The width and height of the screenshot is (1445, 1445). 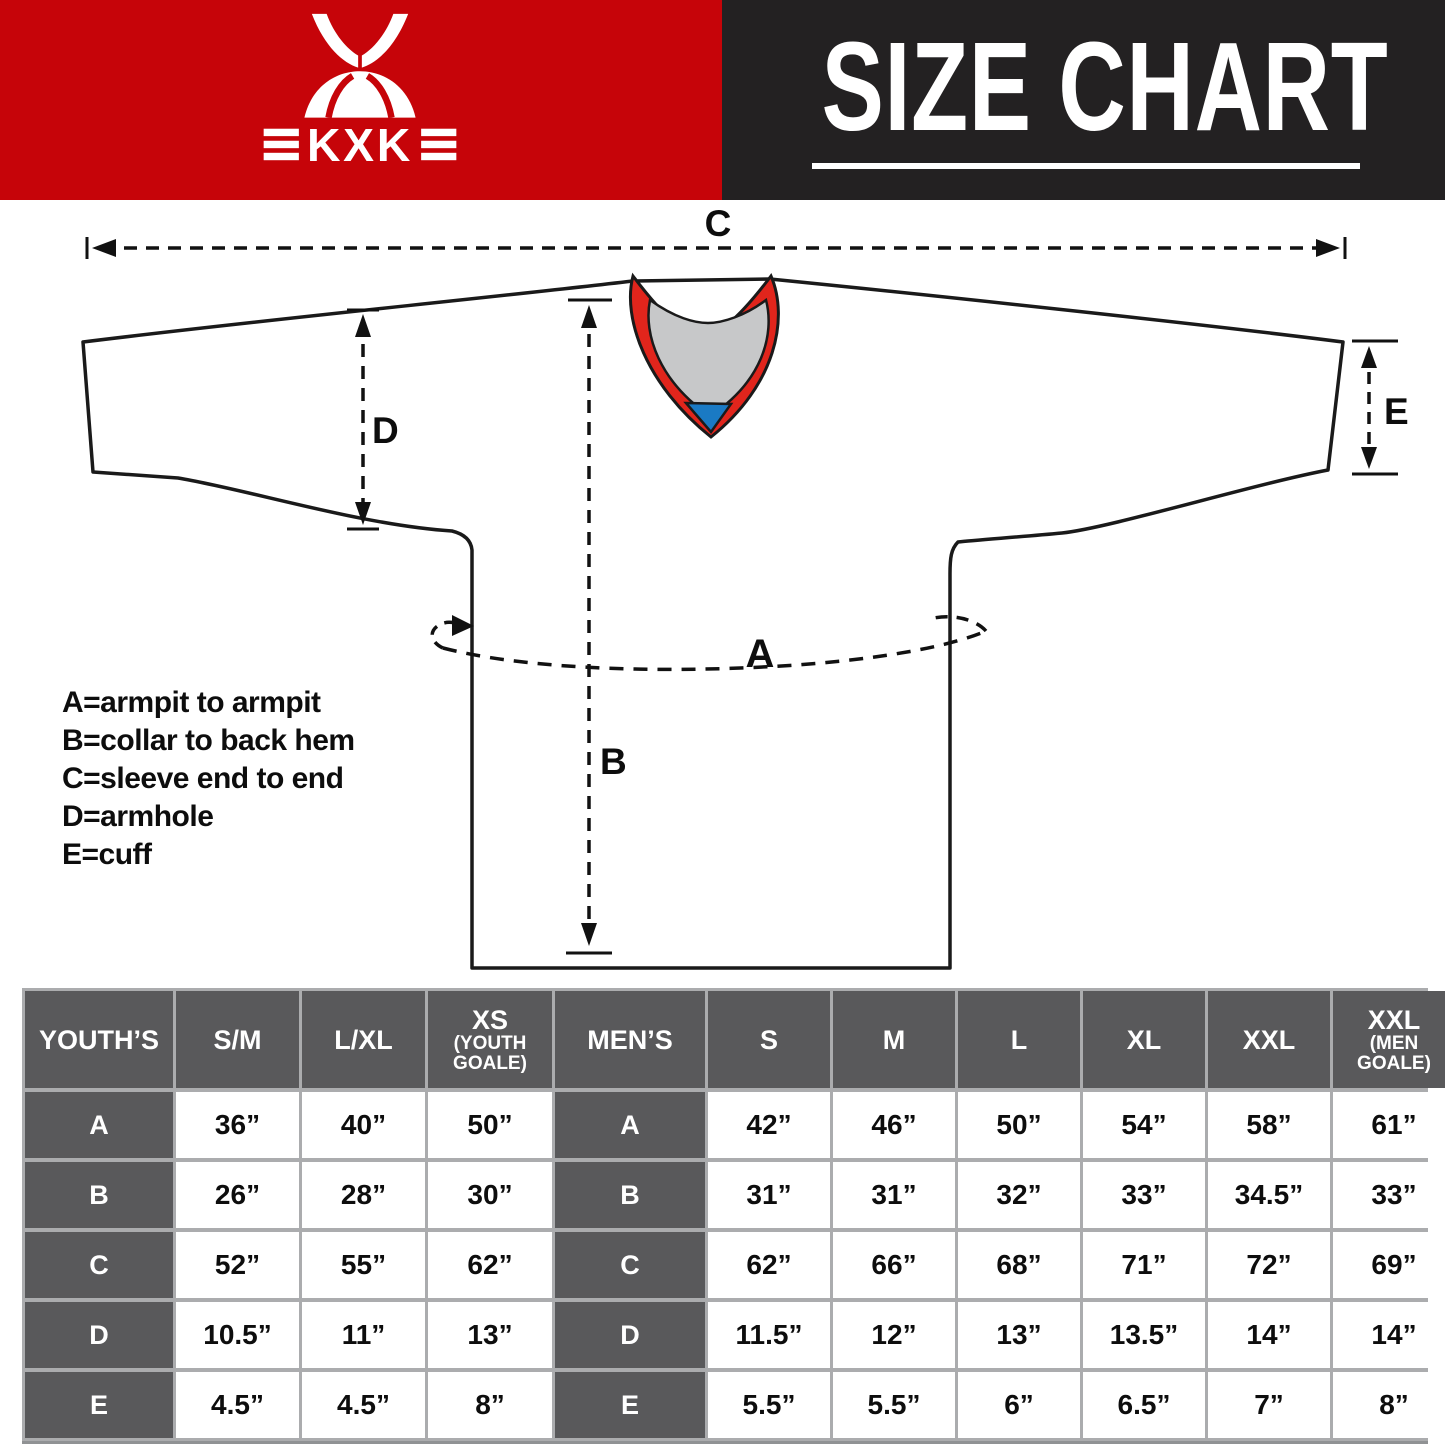 What do you see at coordinates (281, 144) in the screenshot?
I see `logo-triple-bars-left` at bounding box center [281, 144].